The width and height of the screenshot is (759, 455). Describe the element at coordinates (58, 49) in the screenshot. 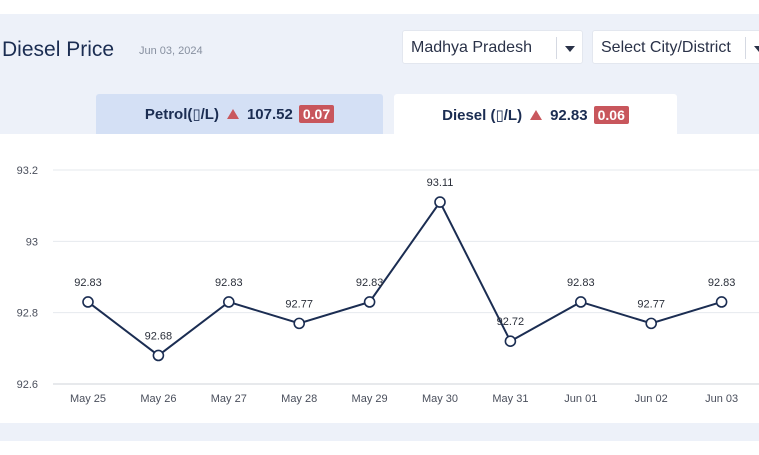

I see `page-title: Diesel Price` at that location.